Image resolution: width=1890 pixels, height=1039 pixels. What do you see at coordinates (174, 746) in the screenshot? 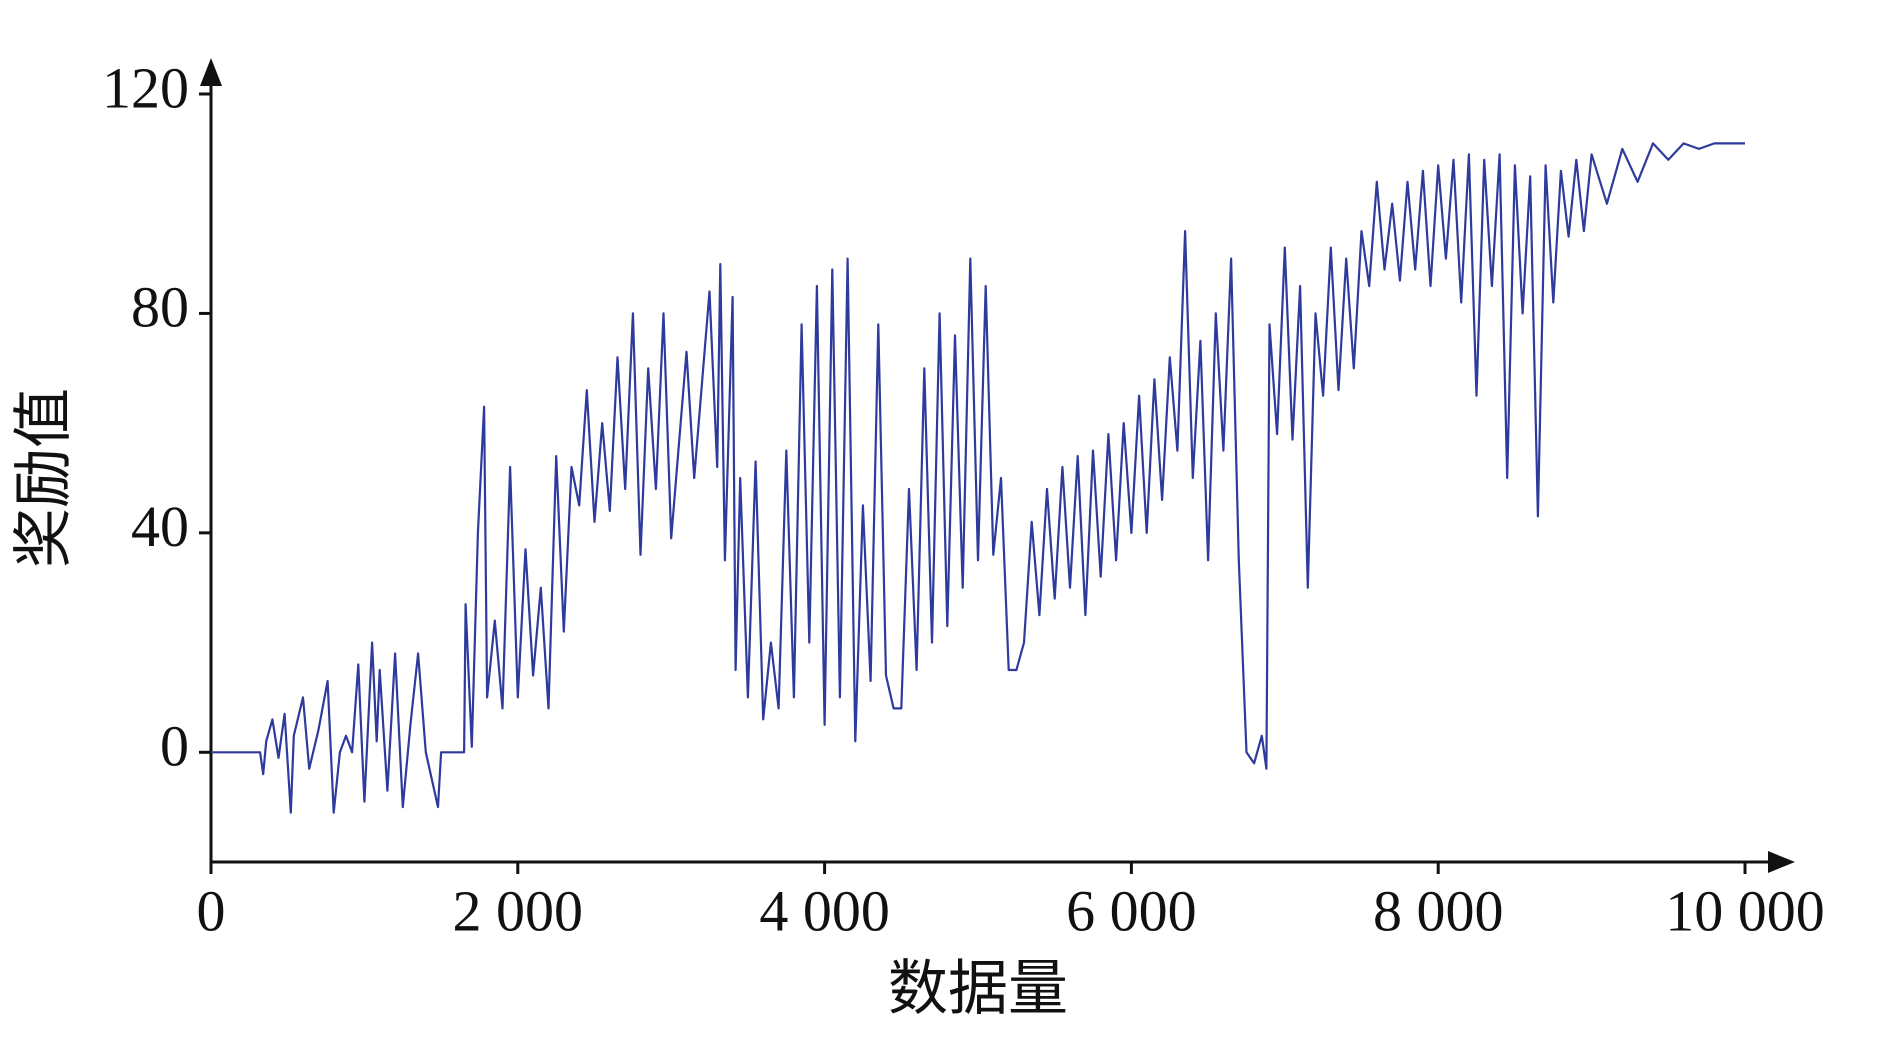
I see `y-tick-label: 0` at bounding box center [174, 746].